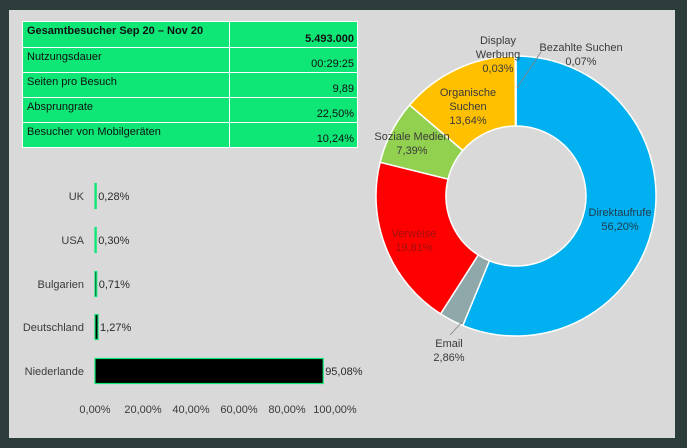 Image resolution: width=687 pixels, height=448 pixels. I want to click on stats-row-label: Absprungrate, so click(126, 110).